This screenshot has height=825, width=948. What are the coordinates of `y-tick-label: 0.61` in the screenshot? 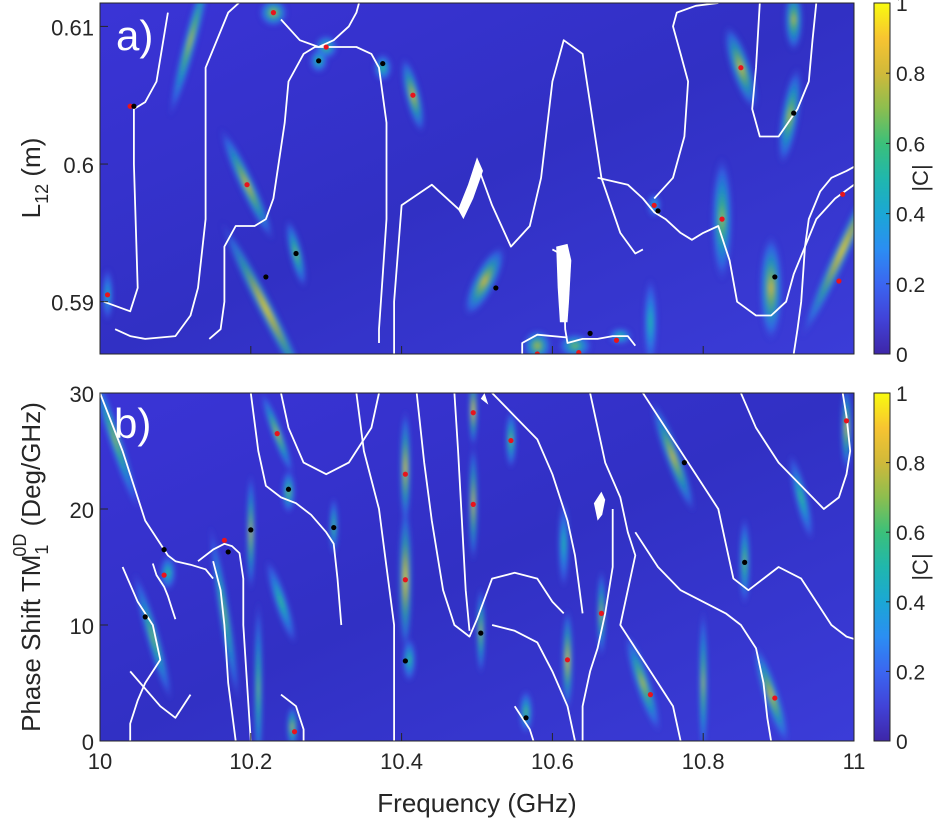 It's located at (72, 27).